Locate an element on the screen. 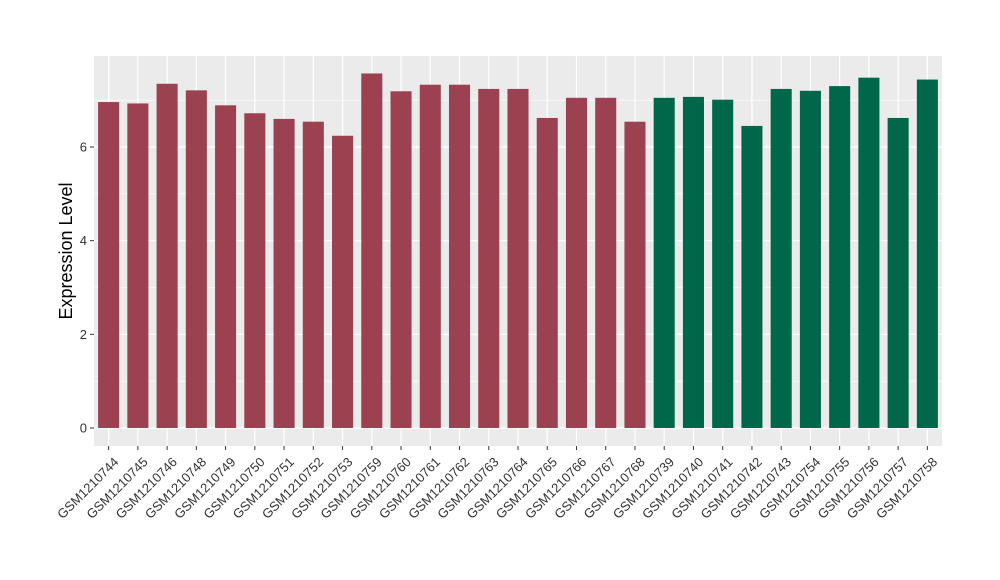 The height and width of the screenshot is (580, 1000). bar-GSM1210741 is located at coordinates (723, 263).